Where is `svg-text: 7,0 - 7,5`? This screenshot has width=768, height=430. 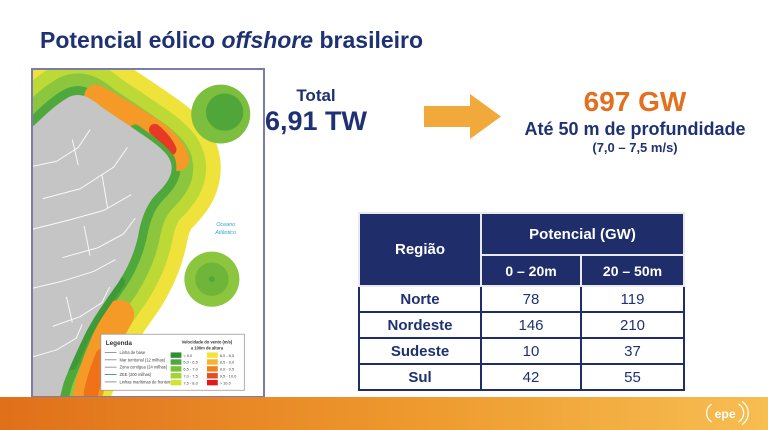
svg-text: 7,0 - 7,5 is located at coordinates (190, 375).